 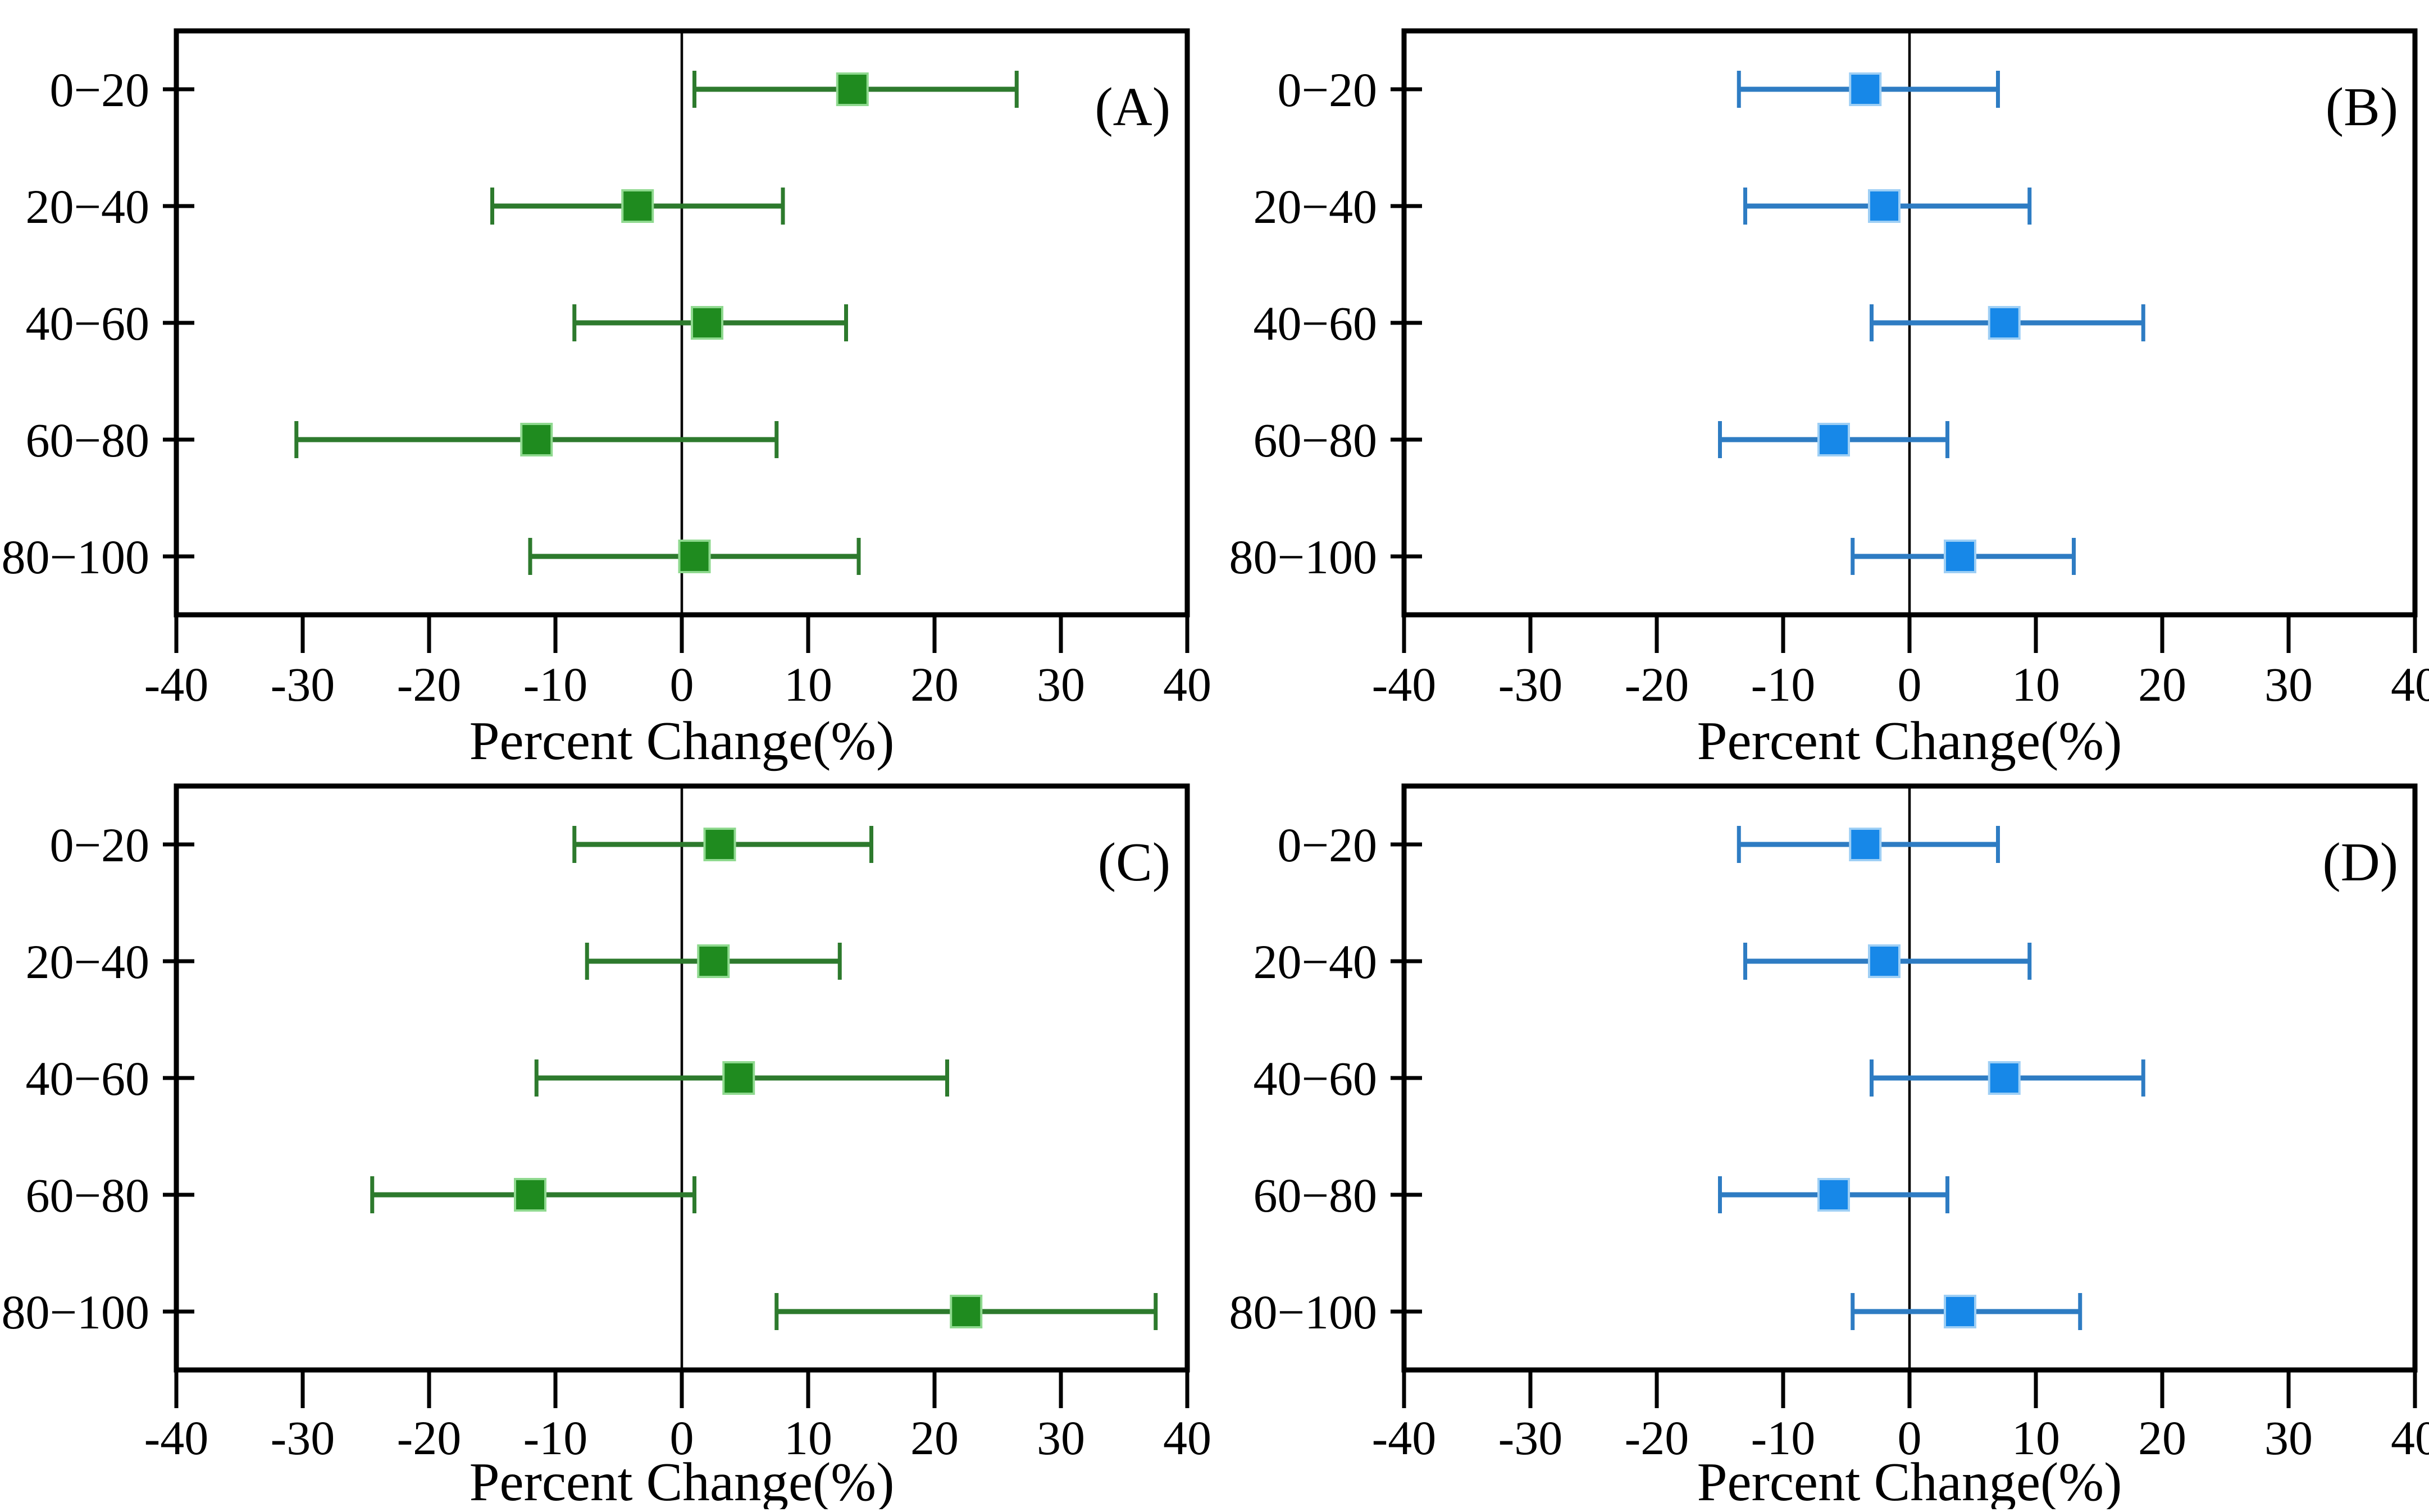 What do you see at coordinates (1132, 107) in the screenshot?
I see `panel-letter: (A)` at bounding box center [1132, 107].